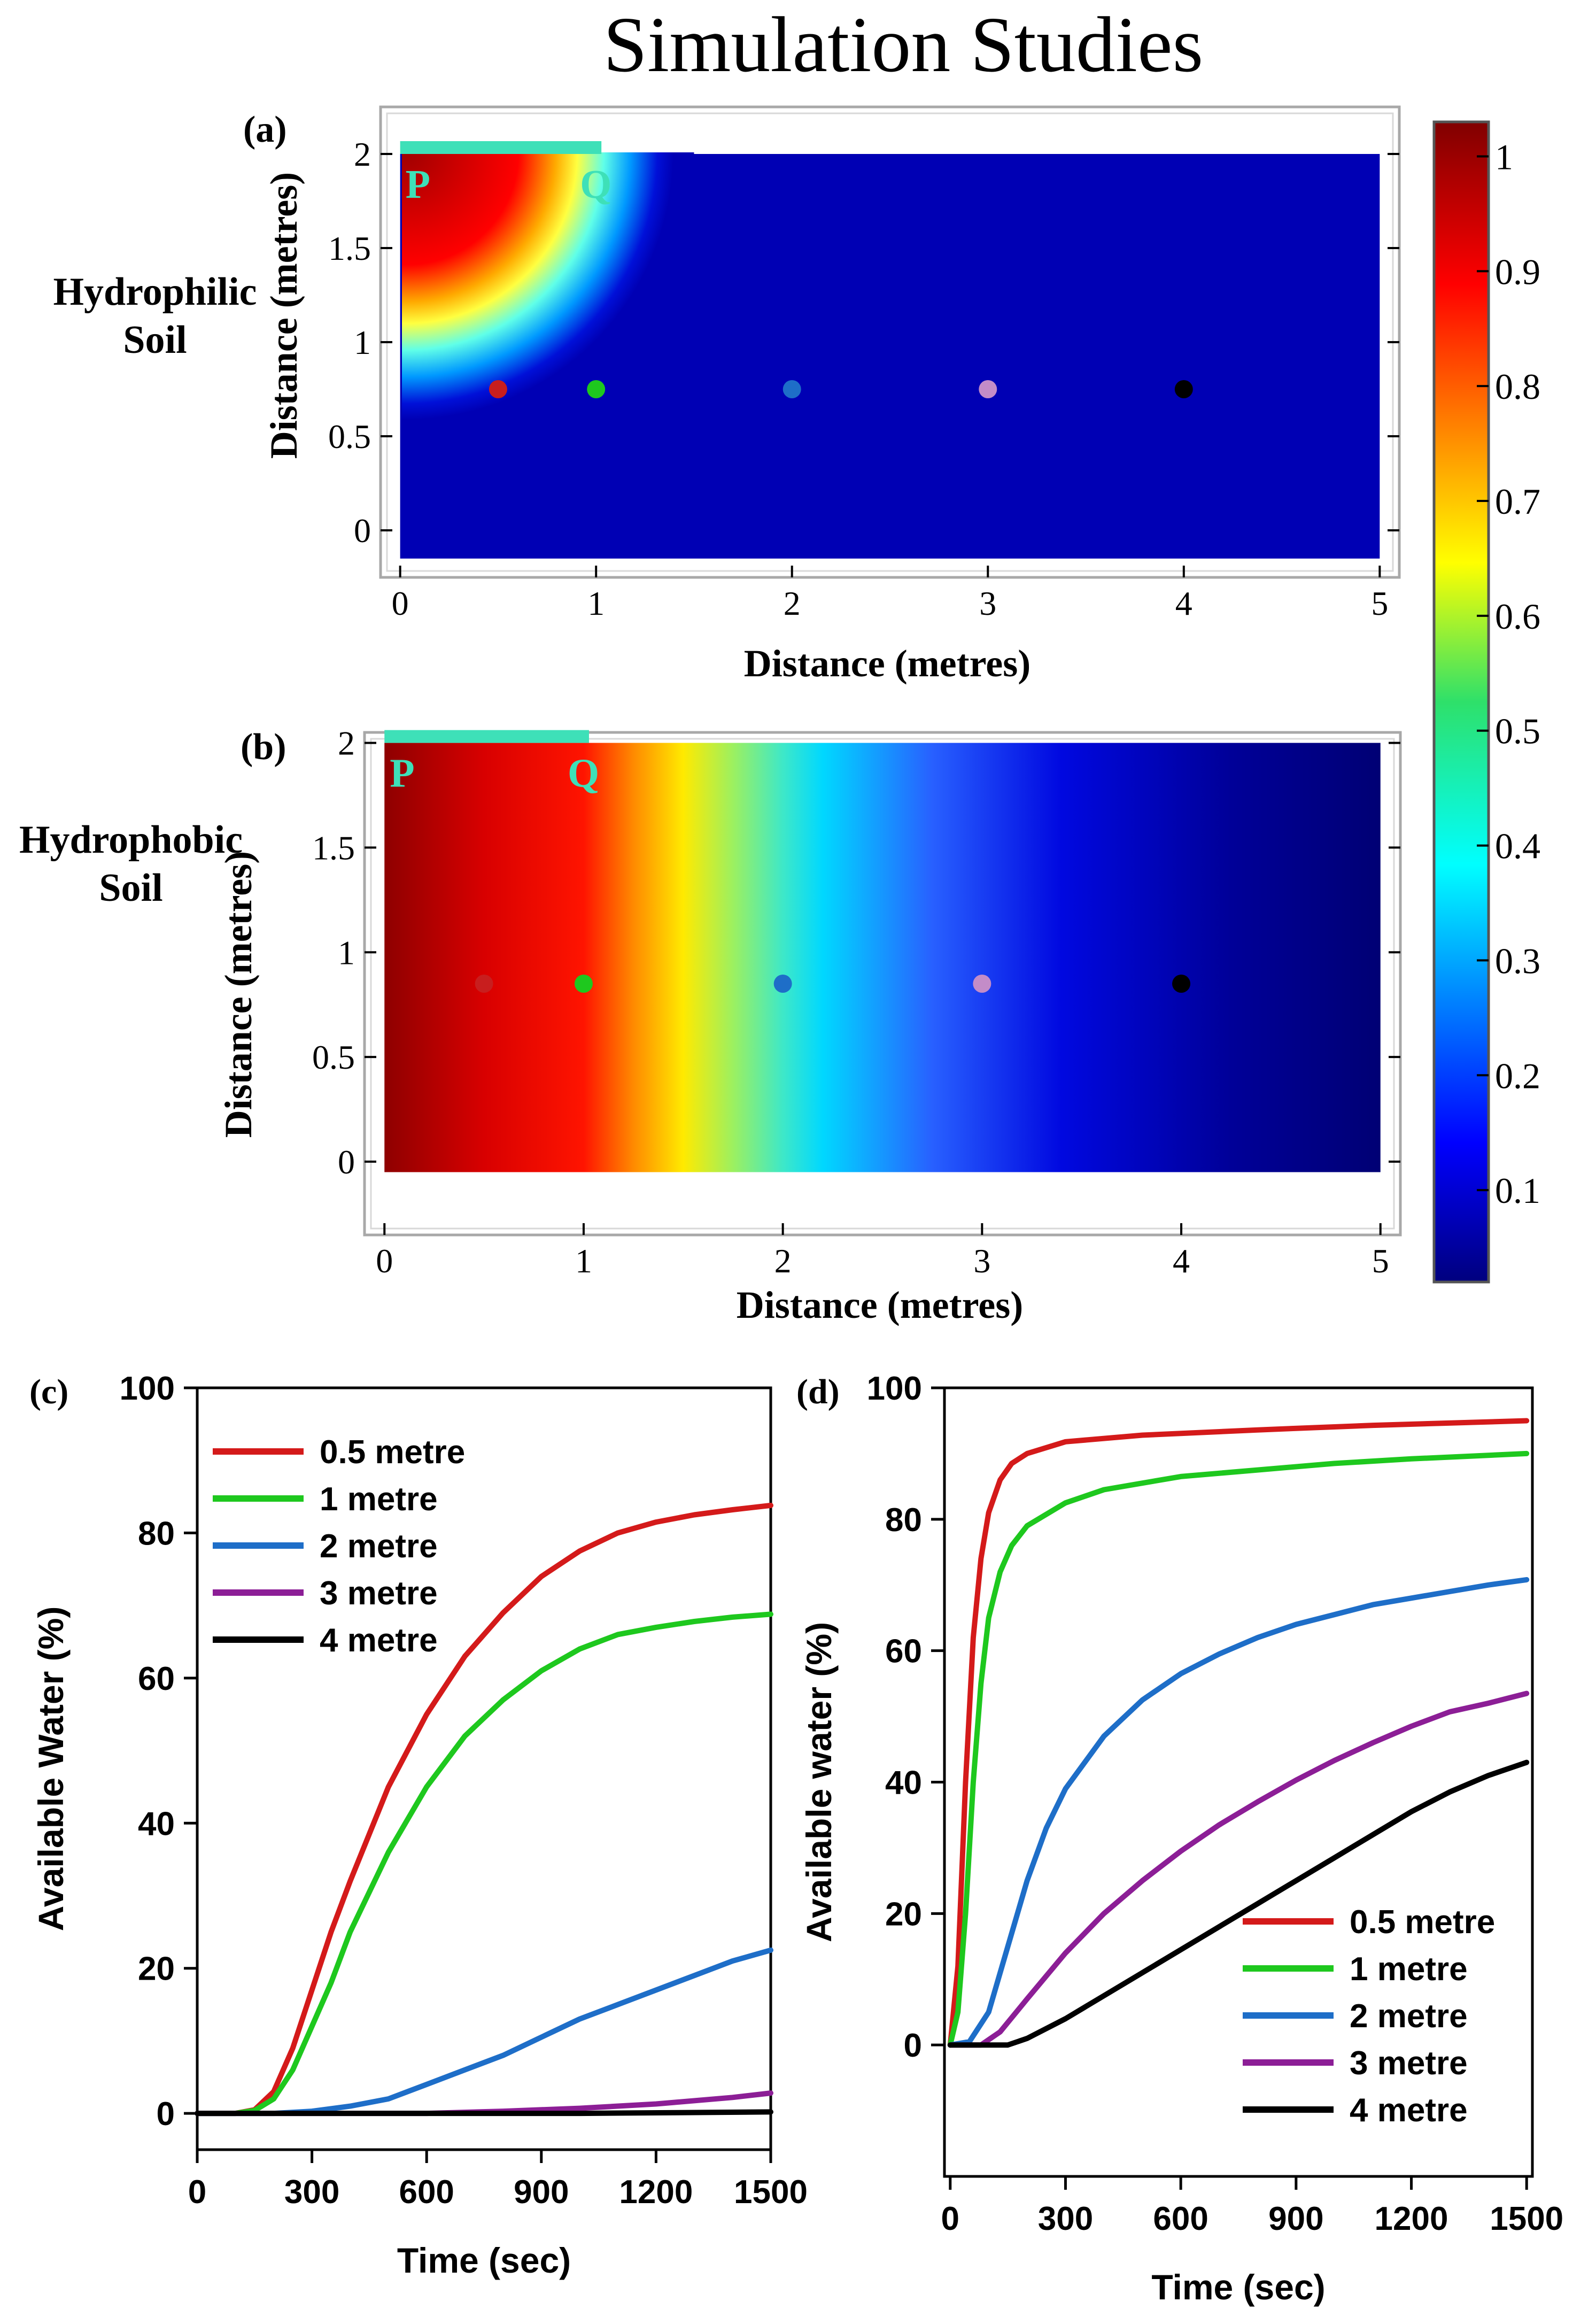 Image resolution: width=1596 pixels, height=2317 pixels. Describe the element at coordinates (1461, 702) in the screenshot. I see `colorbar-gradient` at that location.